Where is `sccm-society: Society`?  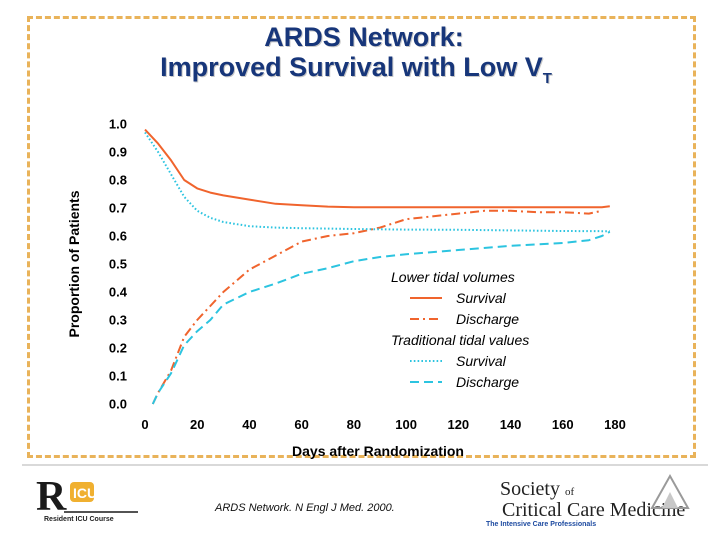 sccm-society: Society is located at coordinates (530, 489).